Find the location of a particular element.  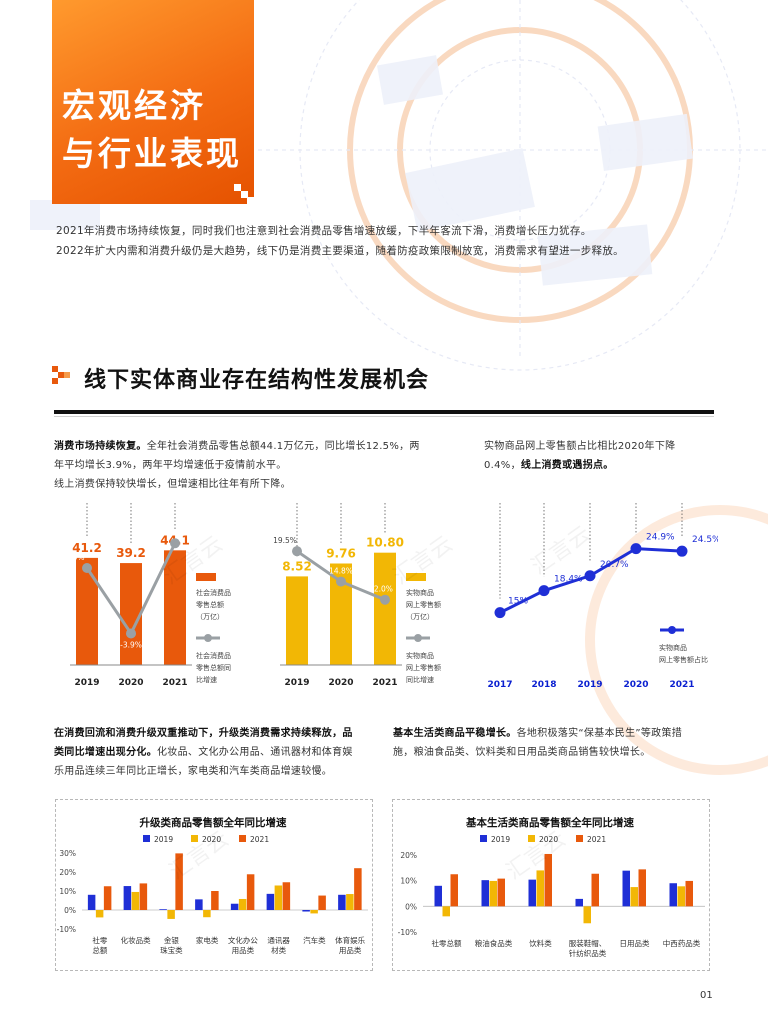

share-value-label: 20.7% is located at coordinates (614, 565).